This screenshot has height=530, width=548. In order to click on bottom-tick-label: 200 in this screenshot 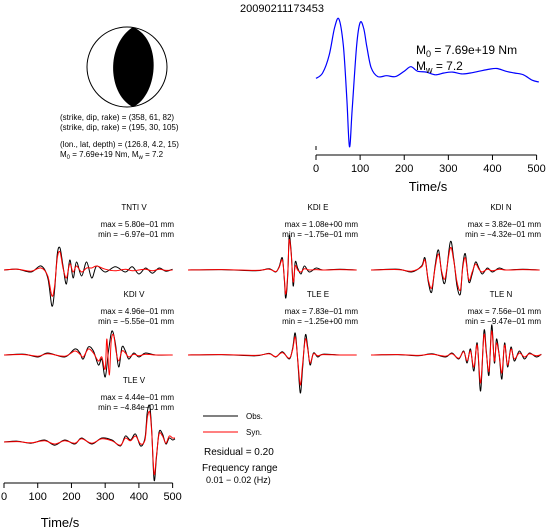, I will do `click(71, 497)`.